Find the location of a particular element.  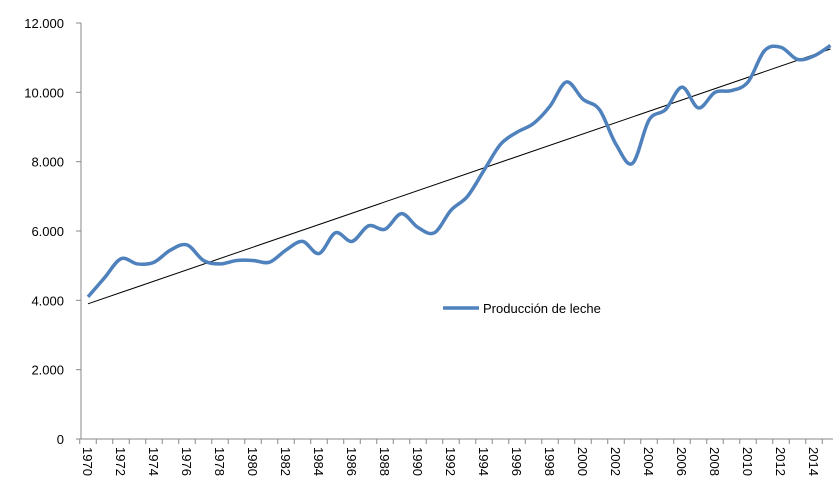

y-tick-label: 12.000 is located at coordinates (44, 23).